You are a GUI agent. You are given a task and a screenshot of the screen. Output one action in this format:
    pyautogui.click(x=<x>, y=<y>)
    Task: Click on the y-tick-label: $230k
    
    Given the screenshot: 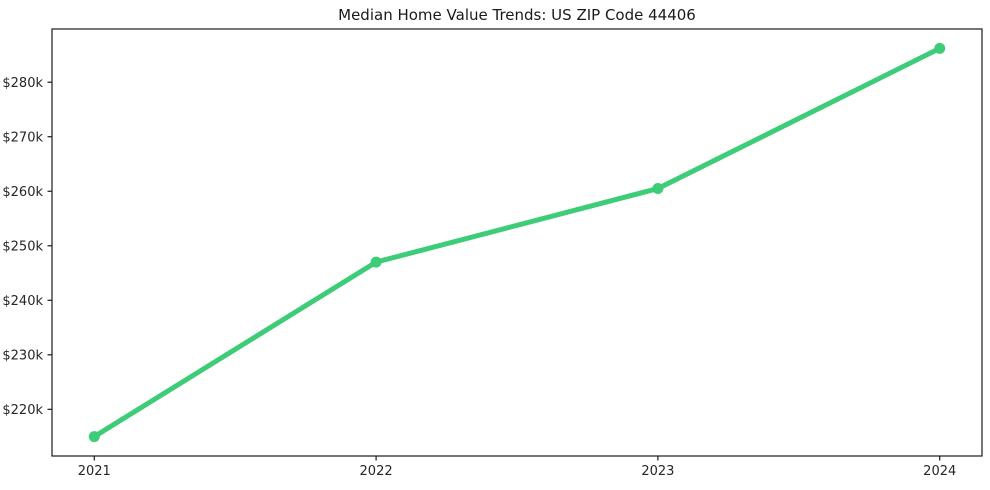 What is the action you would take?
    pyautogui.click(x=22, y=355)
    